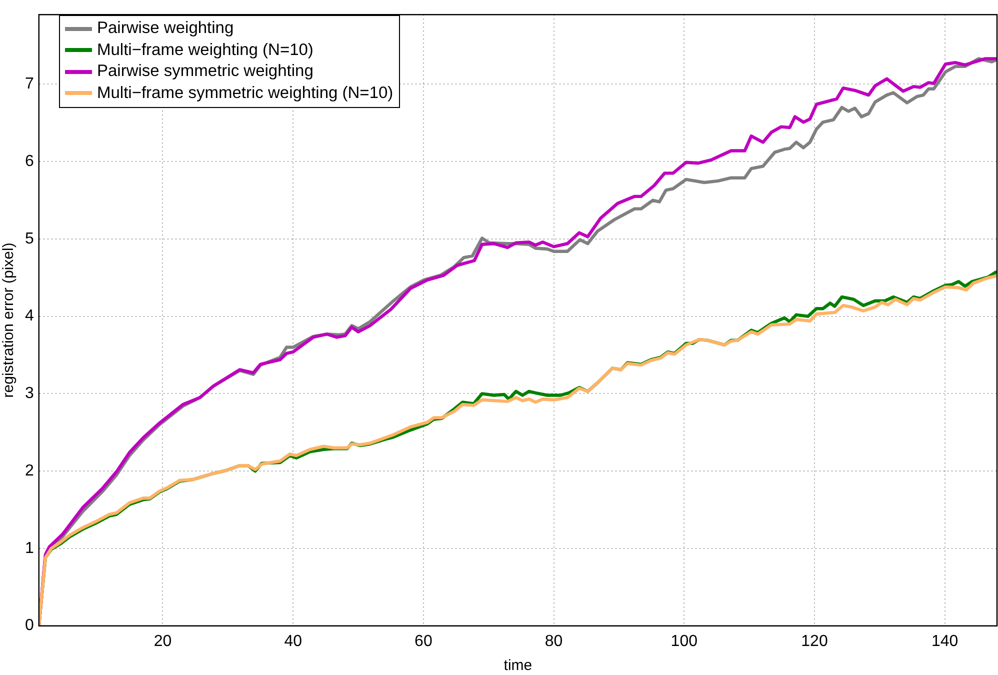  Describe the element at coordinates (293, 641) in the screenshot. I see `x-tick-label: 40` at that location.